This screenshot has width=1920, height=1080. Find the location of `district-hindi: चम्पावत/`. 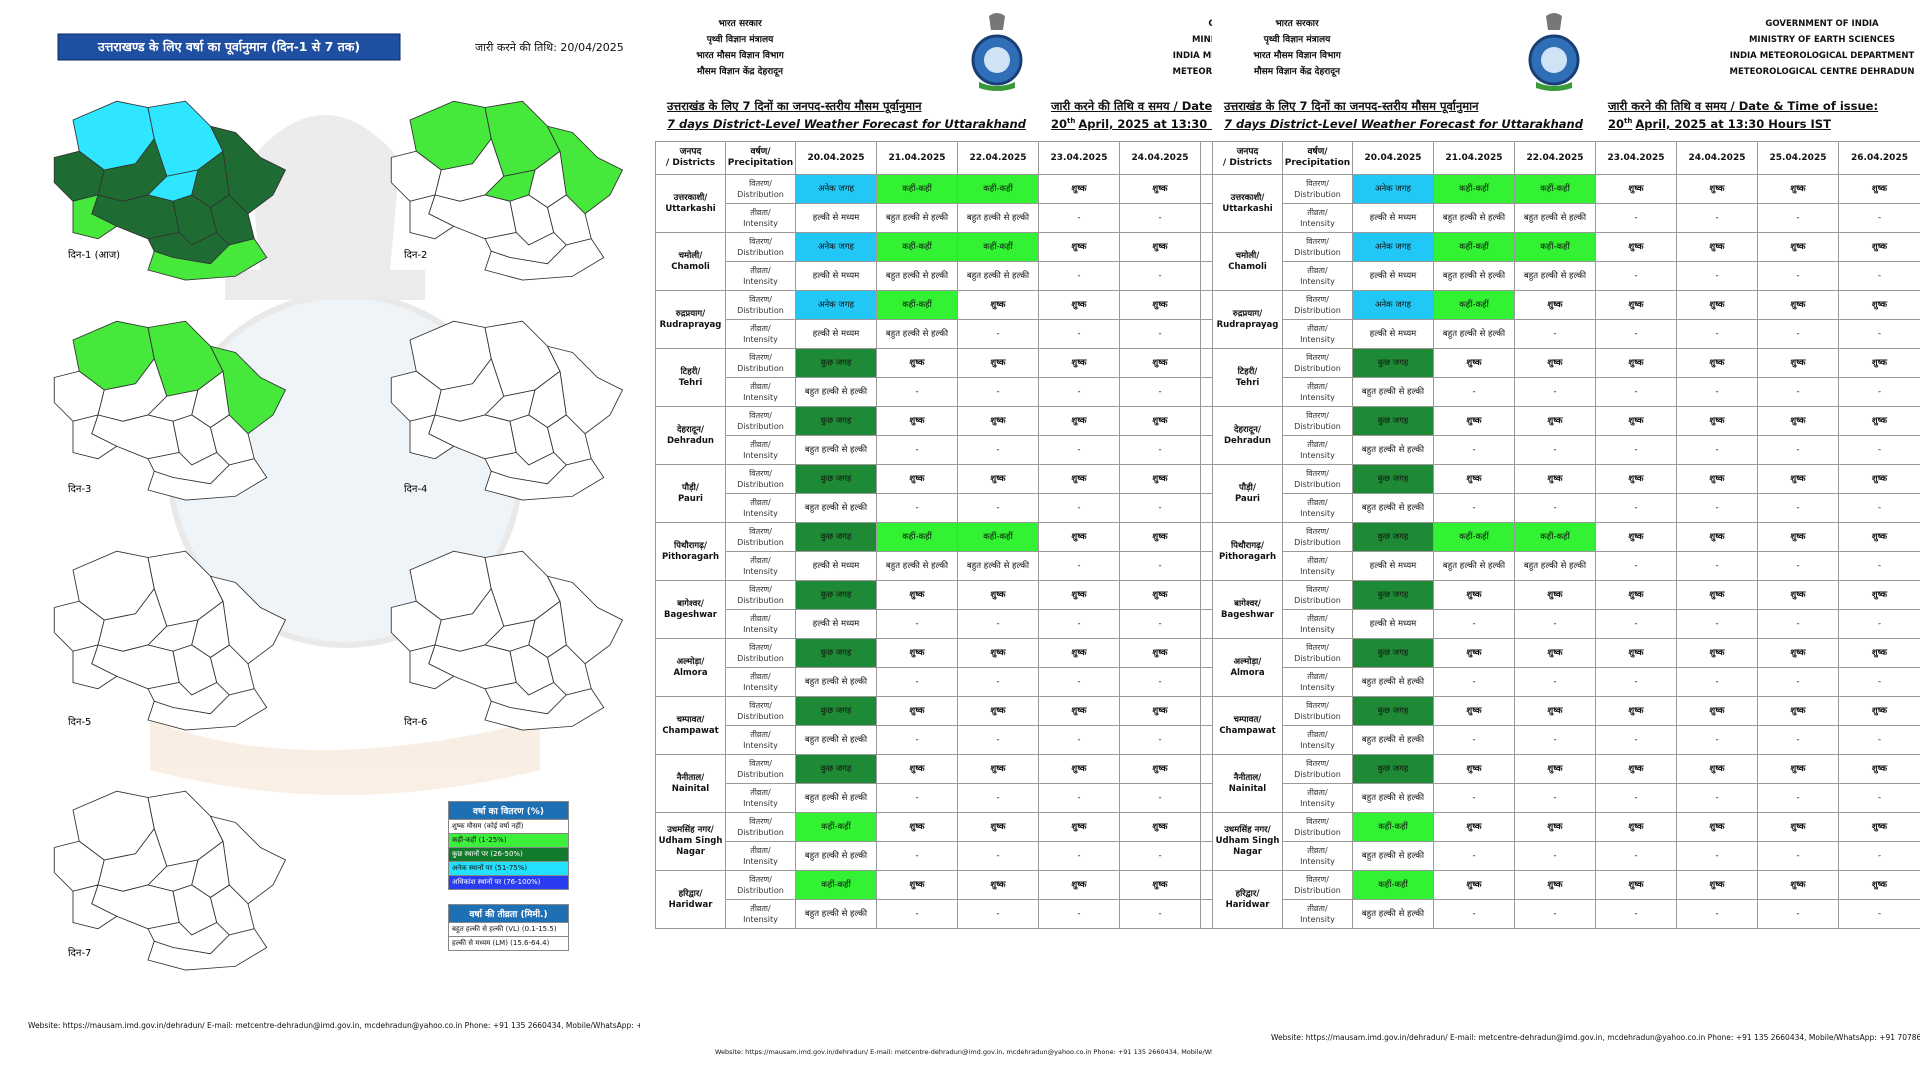

district-hindi: चम्पावत/ is located at coordinates (1247, 719).